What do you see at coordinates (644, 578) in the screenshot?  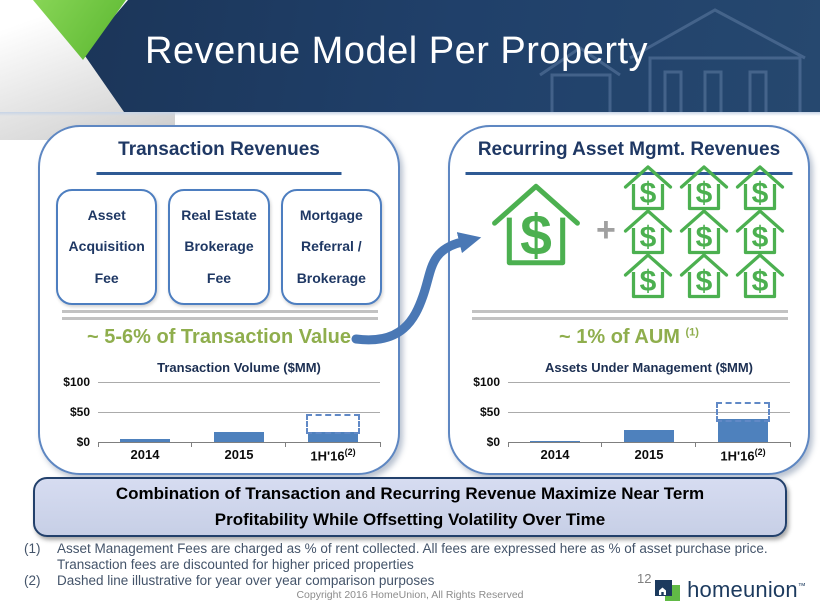 I see `page-number: 12` at bounding box center [644, 578].